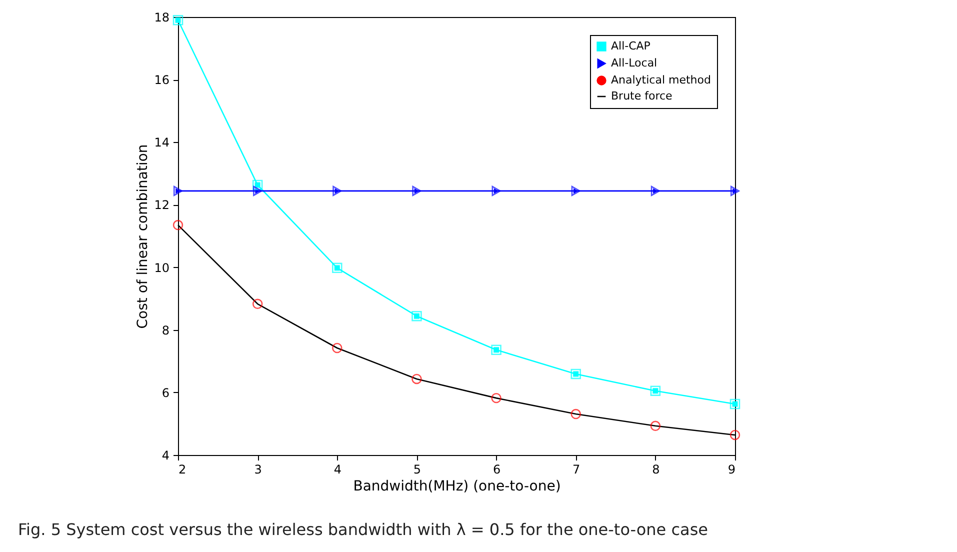 The height and width of the screenshot is (552, 957). Describe the element at coordinates (631, 46) in the screenshot. I see `legend-label: All-CAP` at that location.